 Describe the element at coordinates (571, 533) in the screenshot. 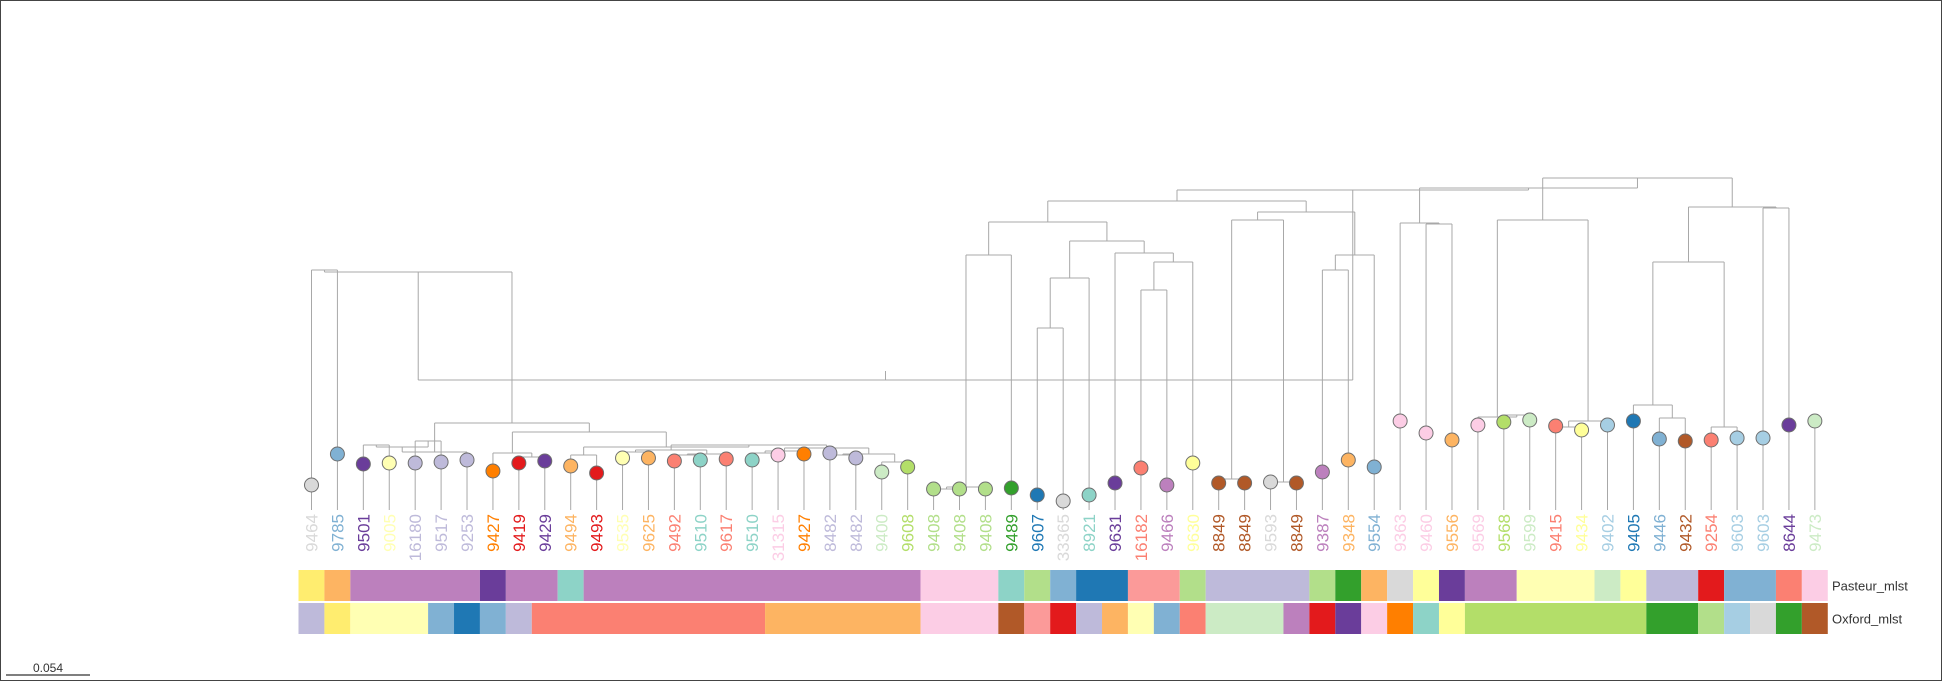

I see `leaf-label-10: 9494` at that location.